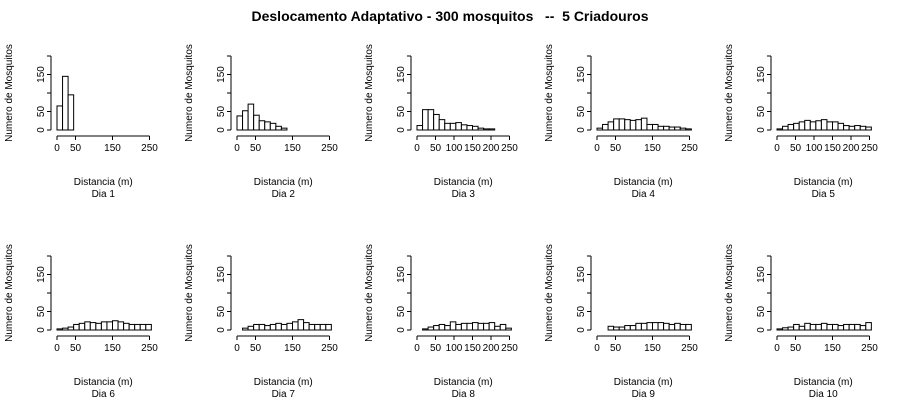 The width and height of the screenshot is (900, 400). I want to click on panel-subtitle: Dia 4, so click(644, 194).